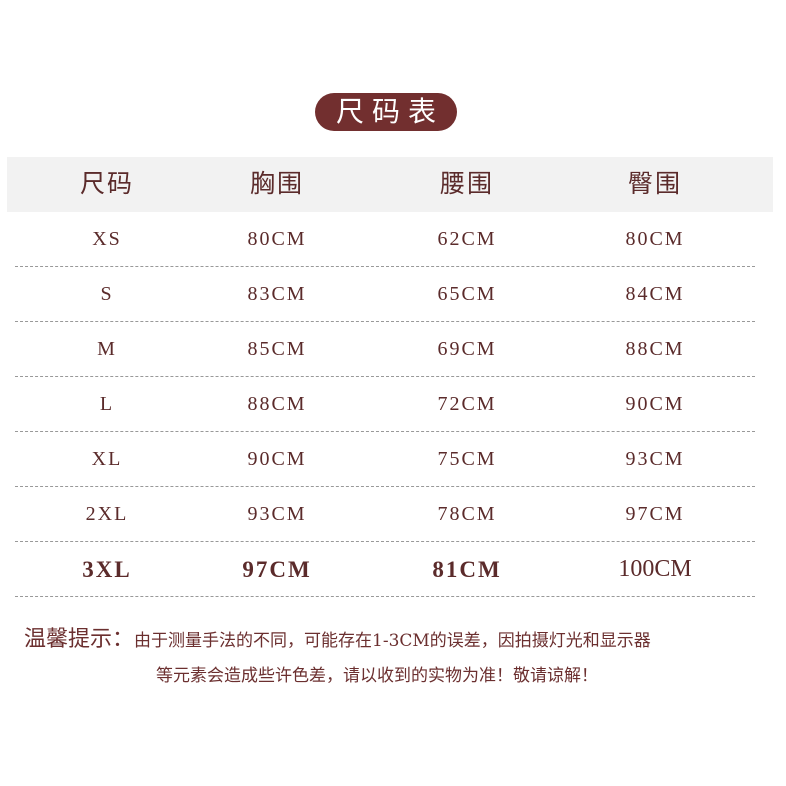 The width and height of the screenshot is (786, 786). I want to click on notice-label: 温馨提示：, so click(79, 639).